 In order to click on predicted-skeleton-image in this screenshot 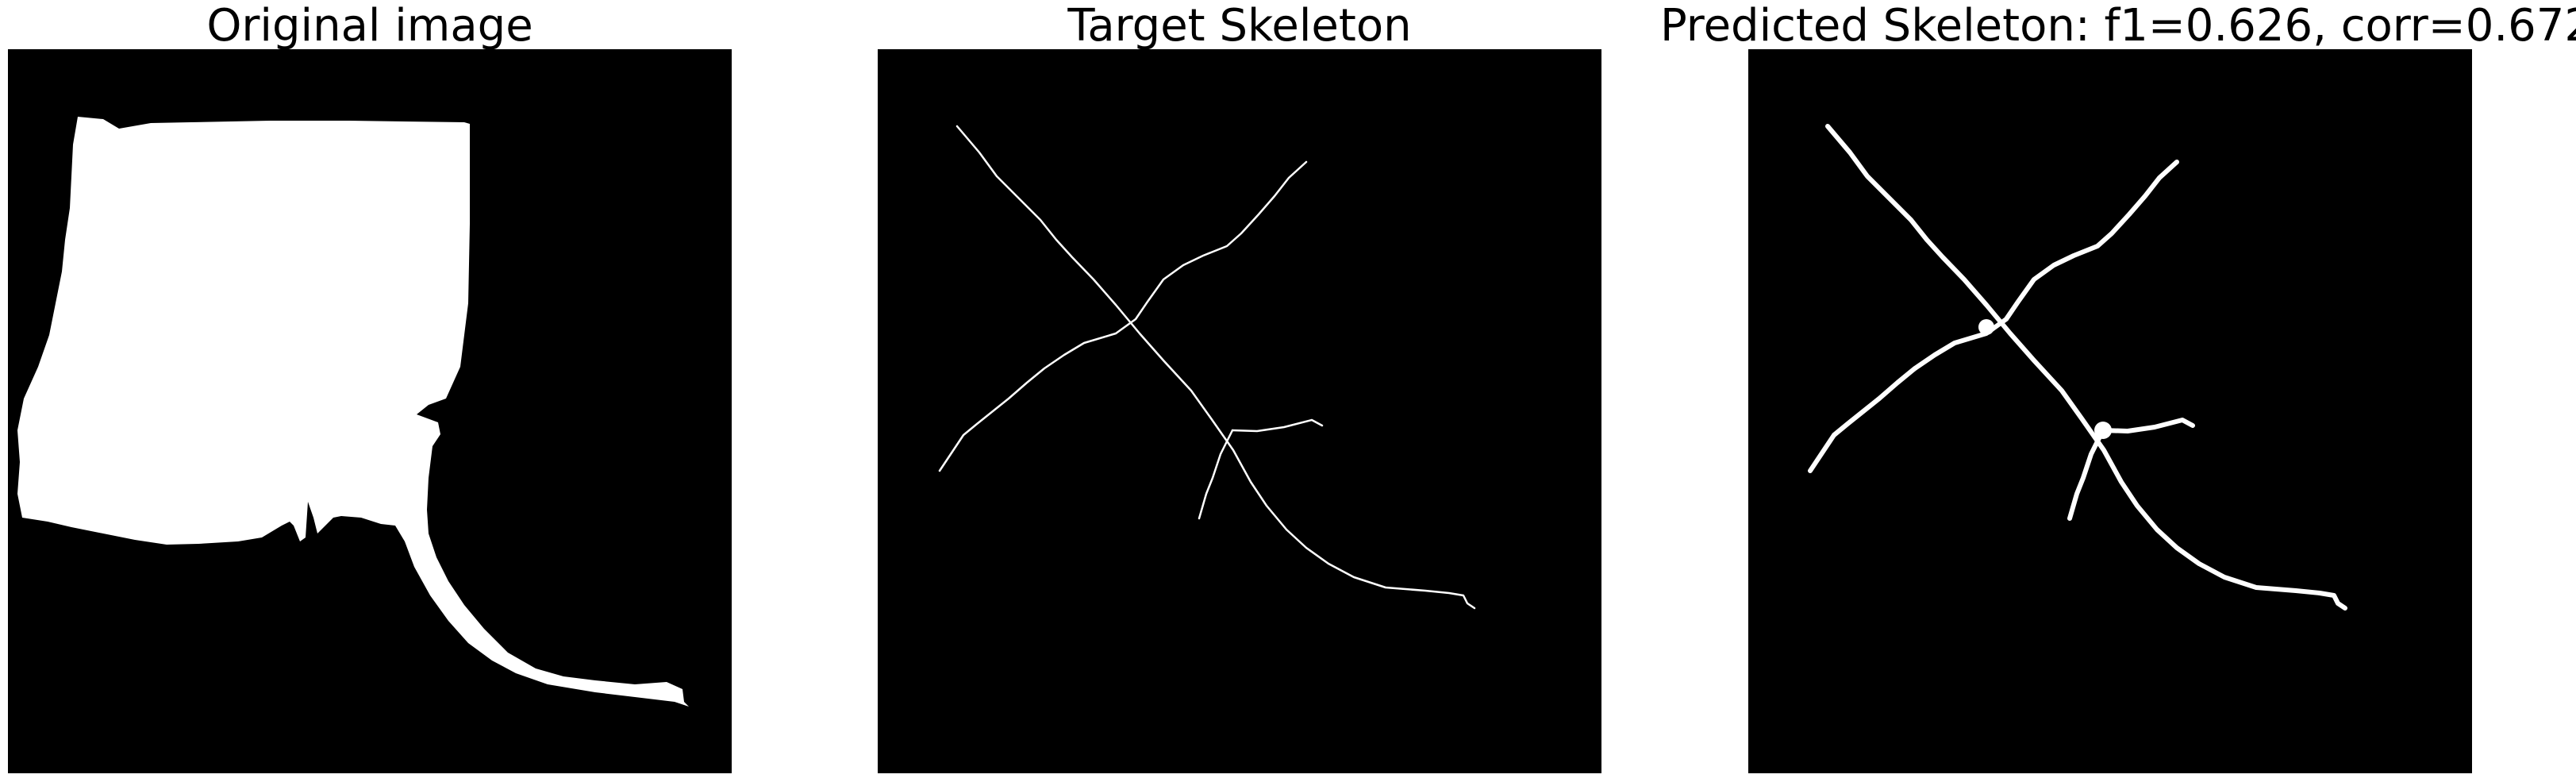, I will do `click(2077, 367)`.